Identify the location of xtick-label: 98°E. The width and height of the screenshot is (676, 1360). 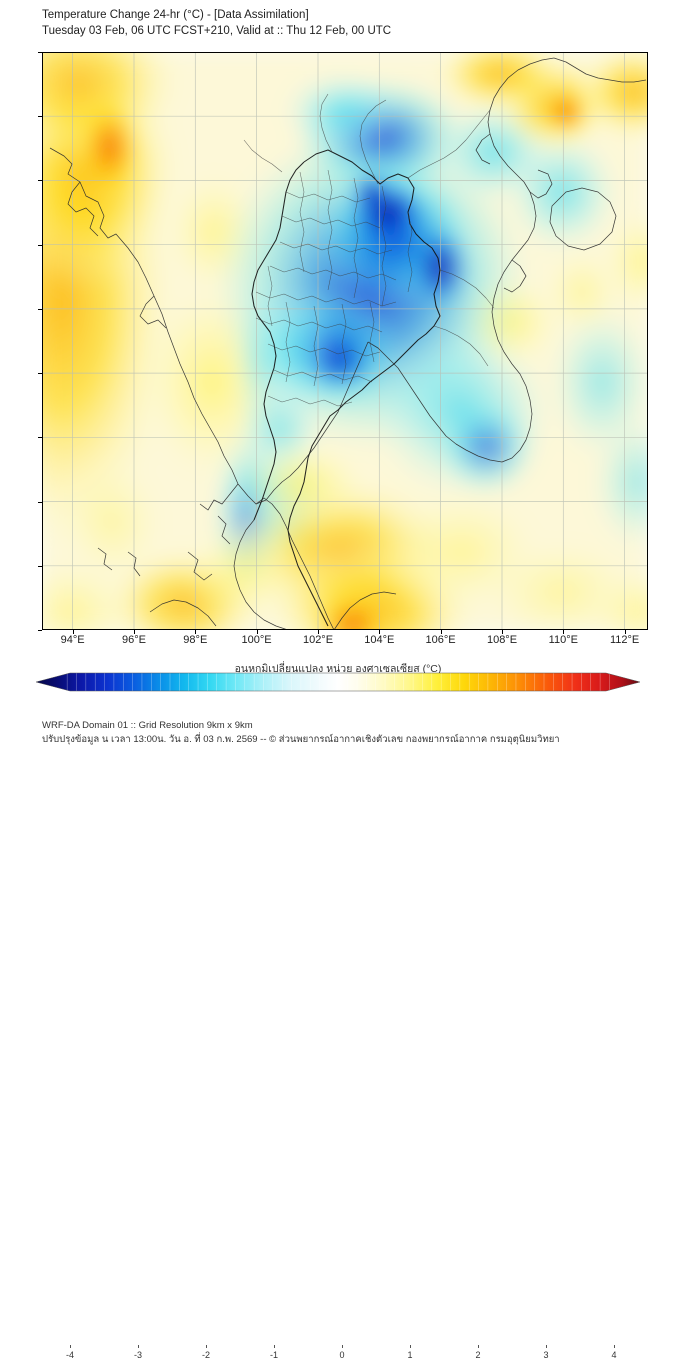
(195, 640).